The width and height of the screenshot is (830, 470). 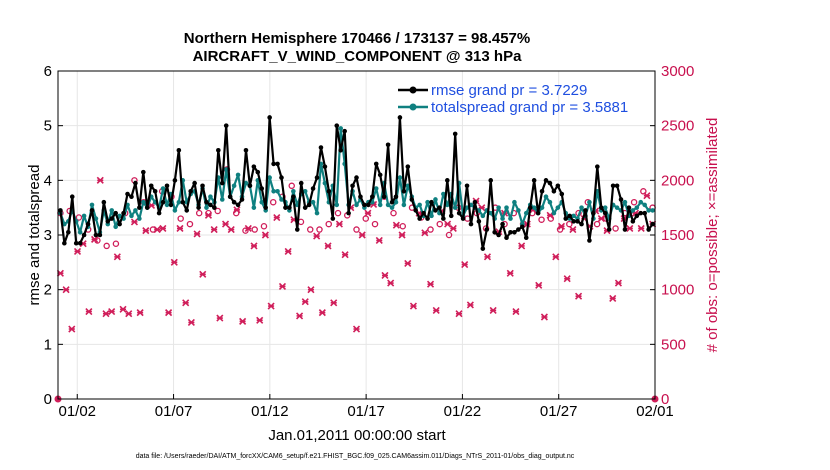 I want to click on x-tick-label: 01/07, so click(x=174, y=411).